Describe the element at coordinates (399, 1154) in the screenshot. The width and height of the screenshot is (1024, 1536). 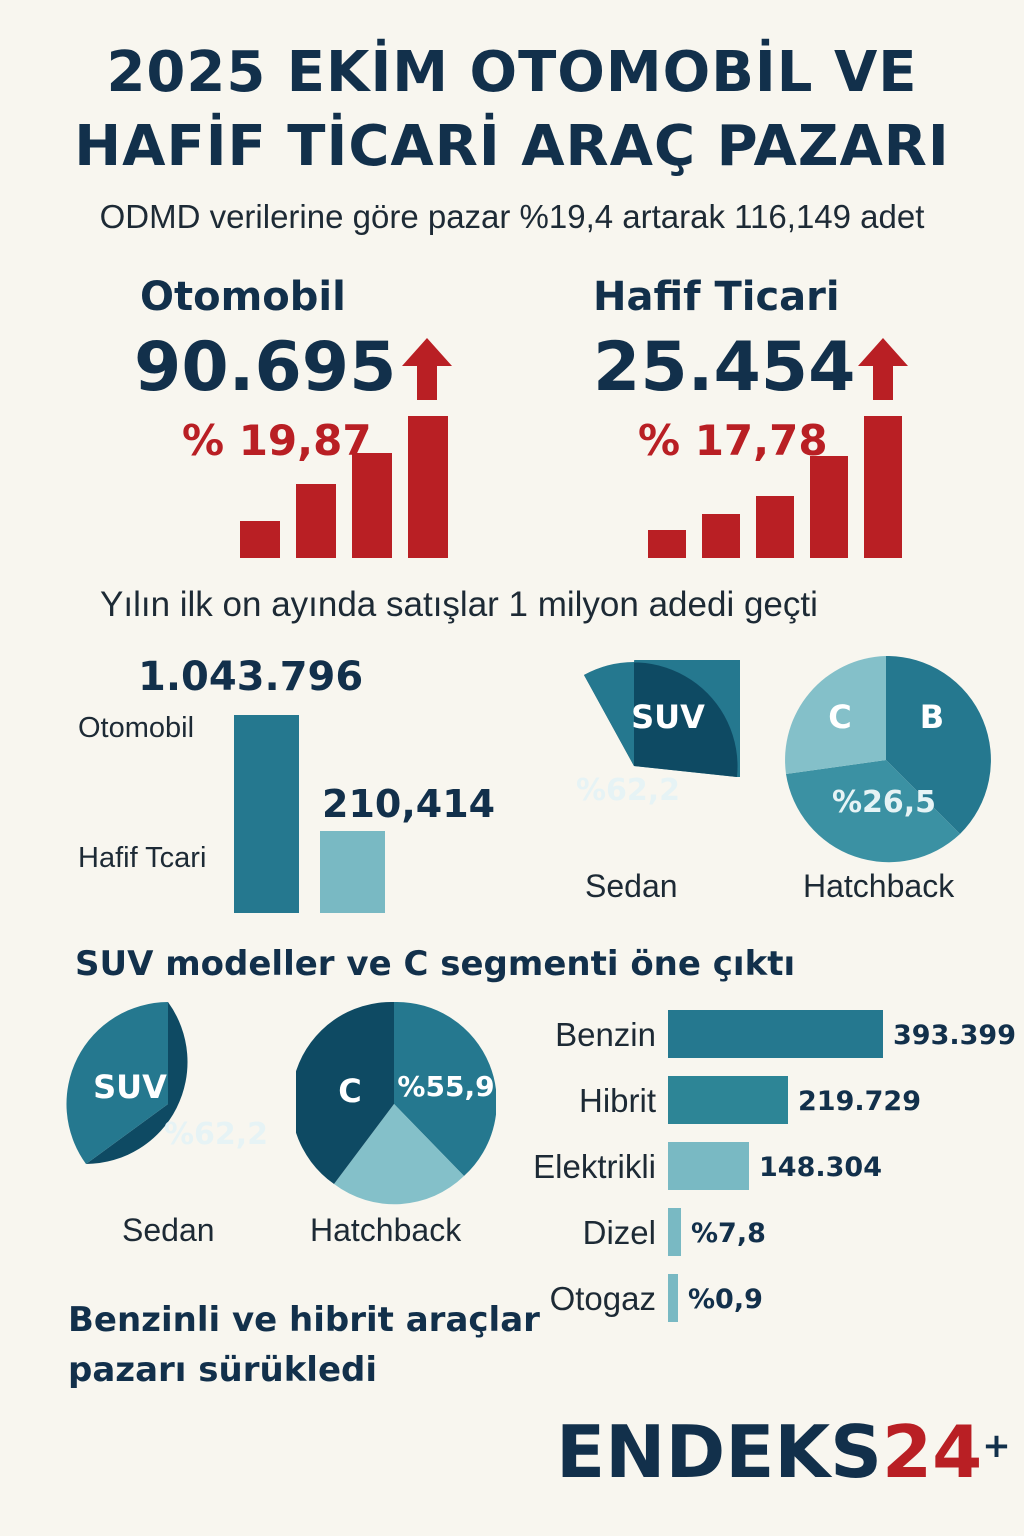
I see `pie4-slice-light` at that location.